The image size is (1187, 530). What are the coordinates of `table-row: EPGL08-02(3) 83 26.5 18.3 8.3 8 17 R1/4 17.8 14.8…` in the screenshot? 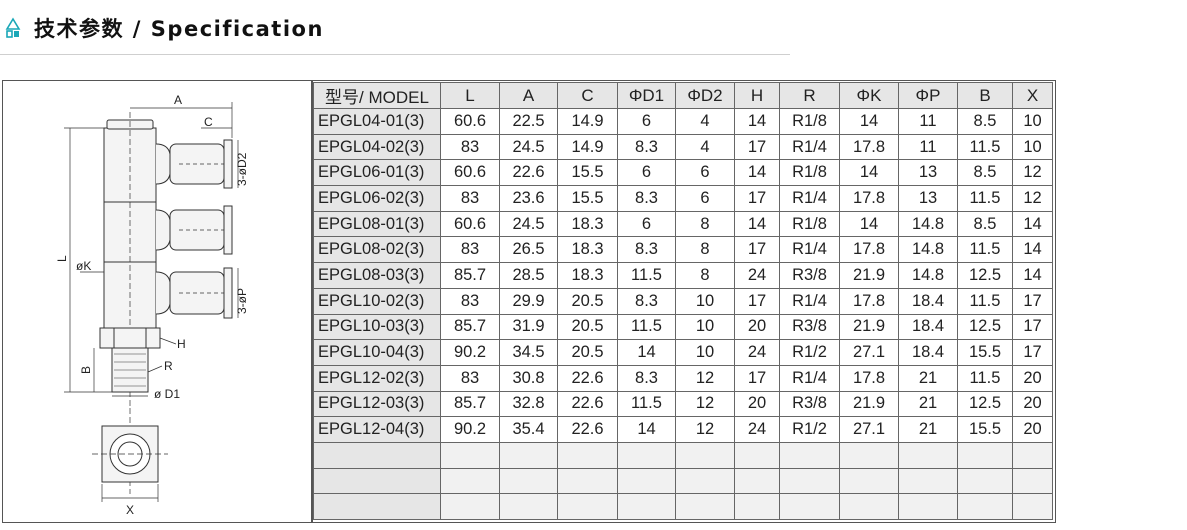 It's located at (683, 250).